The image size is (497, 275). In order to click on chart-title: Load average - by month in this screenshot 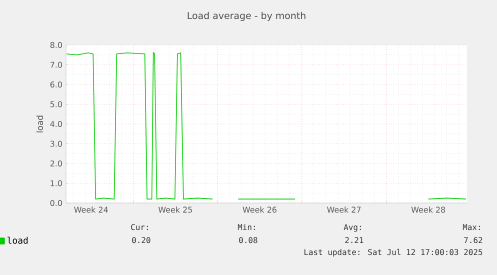, I will do `click(247, 16)`.